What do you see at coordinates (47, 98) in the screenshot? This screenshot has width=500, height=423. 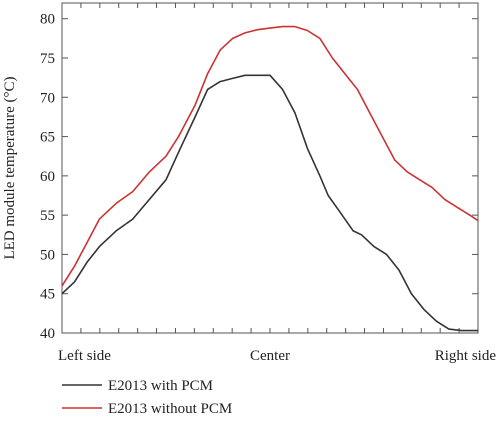 I see `y-tick-label: 70` at bounding box center [47, 98].